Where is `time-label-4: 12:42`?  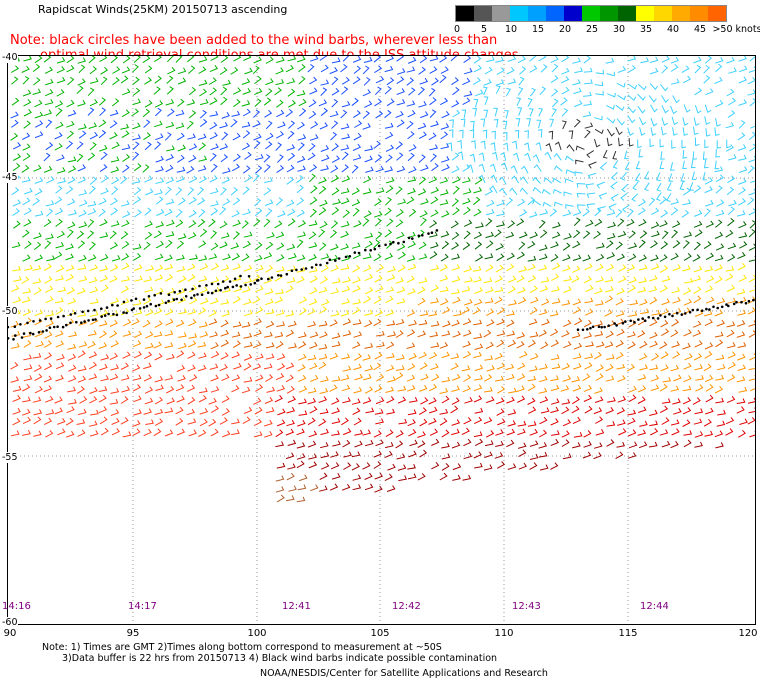 time-label-4: 12:42 is located at coordinates (406, 606).